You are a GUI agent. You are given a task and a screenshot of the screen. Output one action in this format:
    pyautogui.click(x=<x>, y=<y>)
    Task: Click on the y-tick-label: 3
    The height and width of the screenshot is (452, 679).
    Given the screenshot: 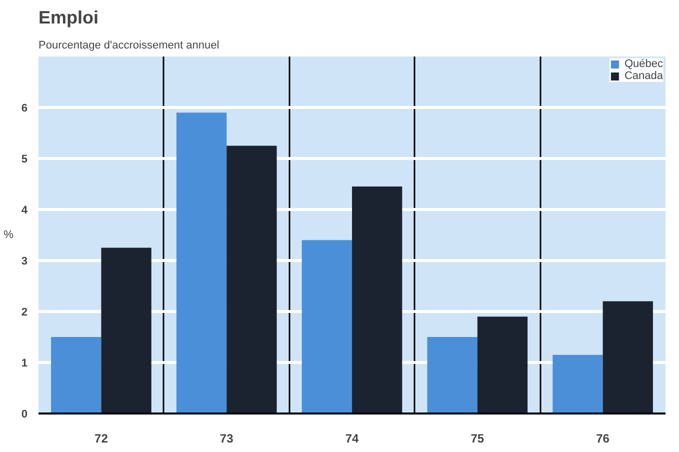 What is the action you would take?
    pyautogui.click(x=24, y=262)
    